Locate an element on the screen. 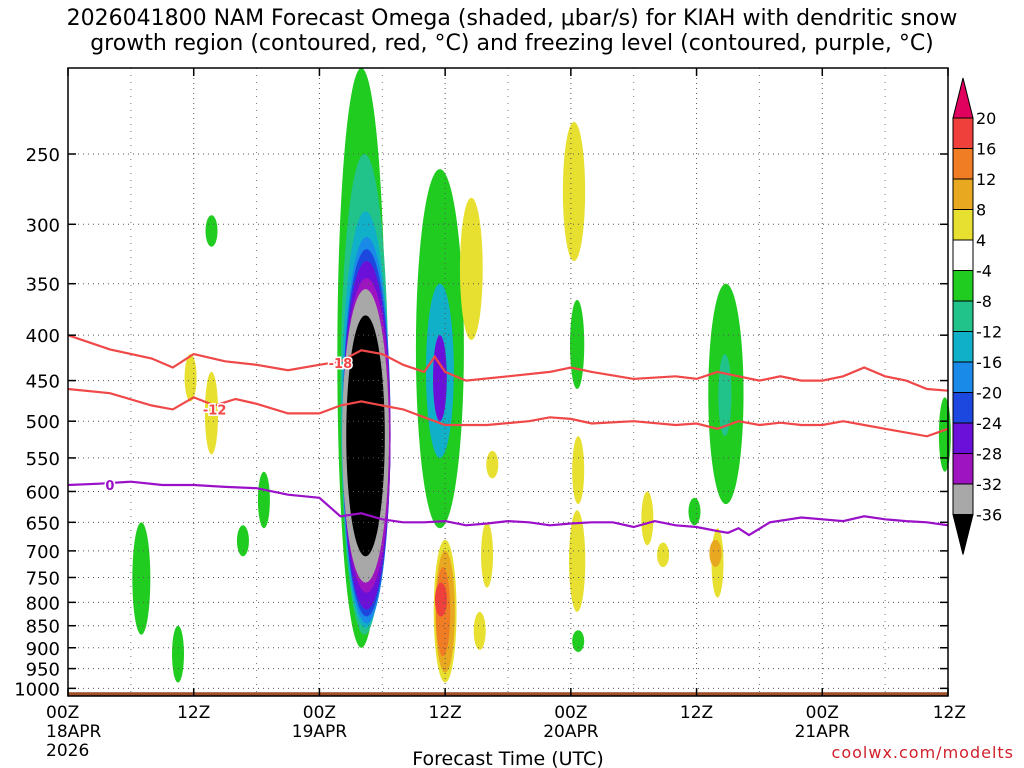 This screenshot has height=768, width=1024. y-tick-label-550: 550 is located at coordinates (43, 459).